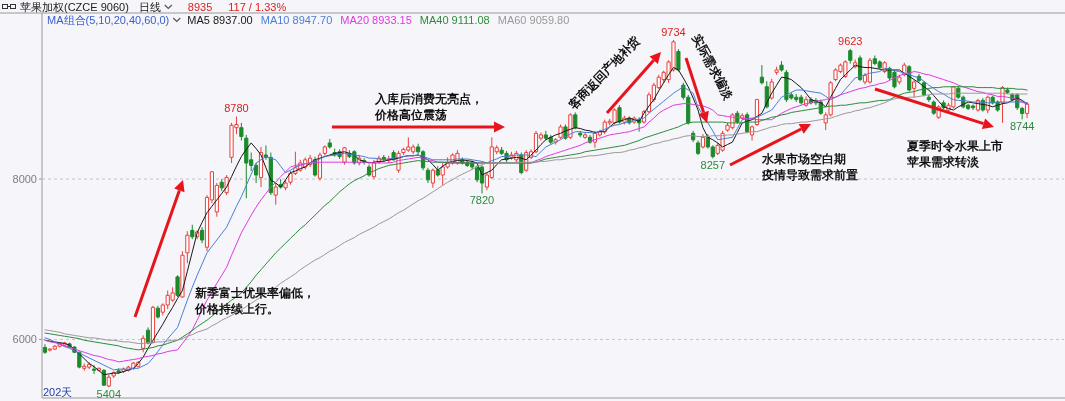 The image size is (1065, 401). I want to click on y-tick-label: 6000, so click(24, 339).